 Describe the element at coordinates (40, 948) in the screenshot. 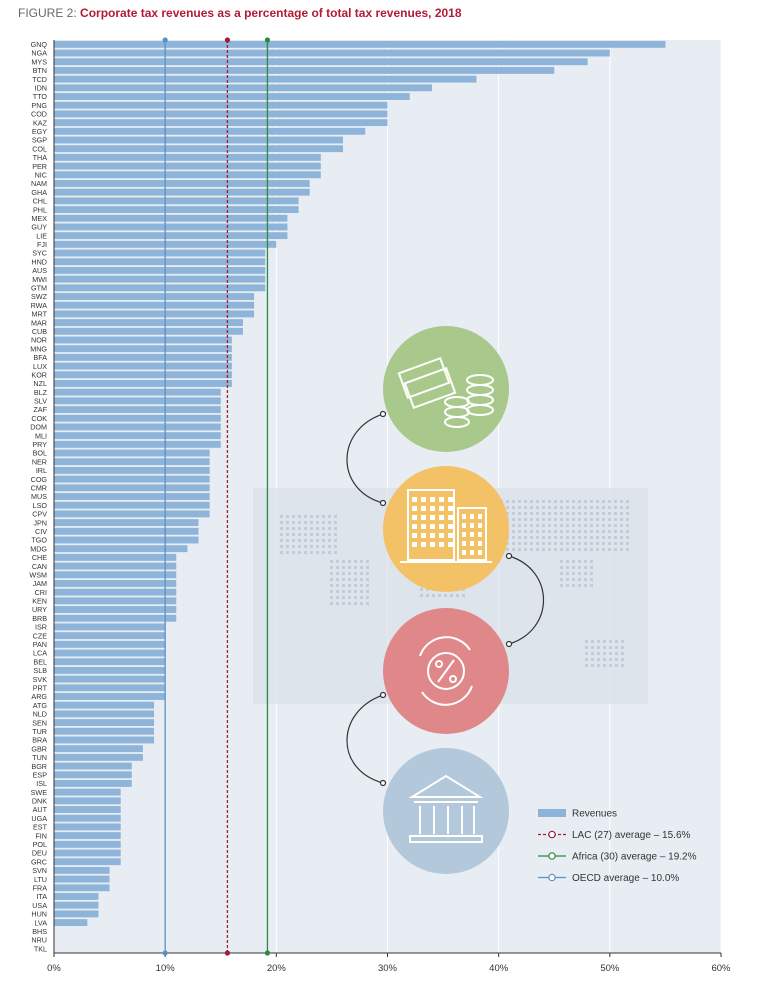

I see `category-label: TKL` at that location.